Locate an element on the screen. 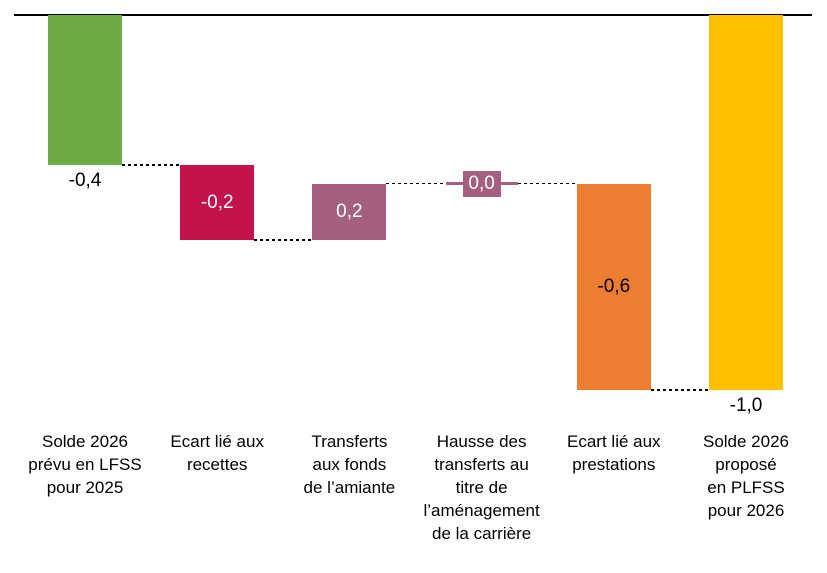 This screenshot has width=827, height=573. category-label-line: proposé is located at coordinates (746, 464).